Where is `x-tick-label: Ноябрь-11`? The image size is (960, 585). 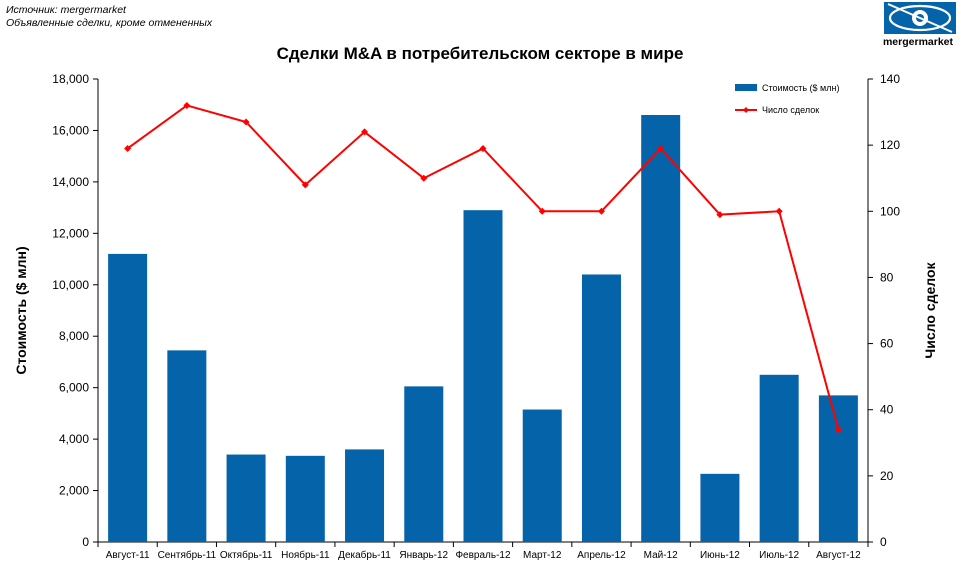 x-tick-label: Ноябрь-11 is located at coordinates (305, 555).